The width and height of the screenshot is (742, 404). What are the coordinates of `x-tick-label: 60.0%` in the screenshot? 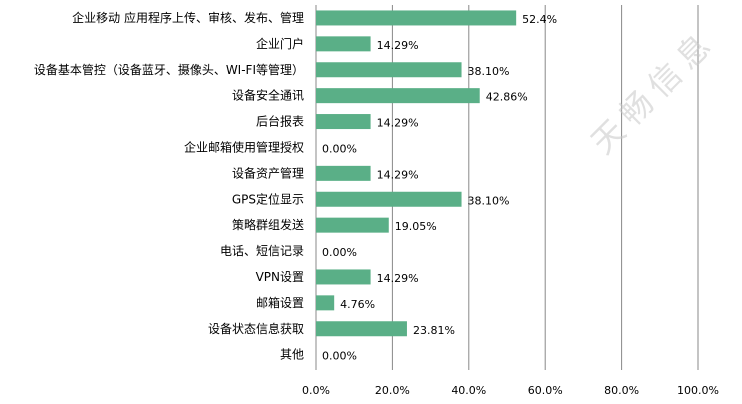 It's located at (545, 390).